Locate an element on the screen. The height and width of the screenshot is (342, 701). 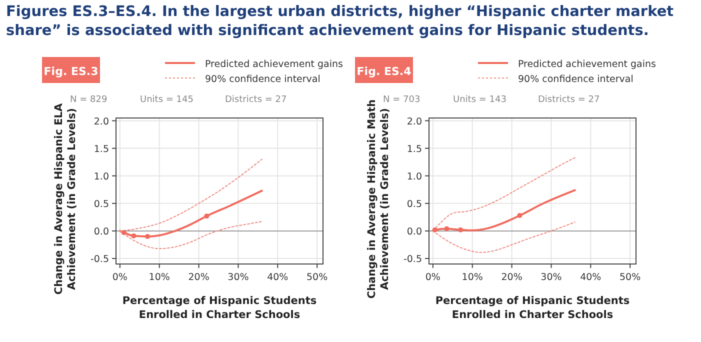
text: N = 703 is located at coordinates (401, 100).